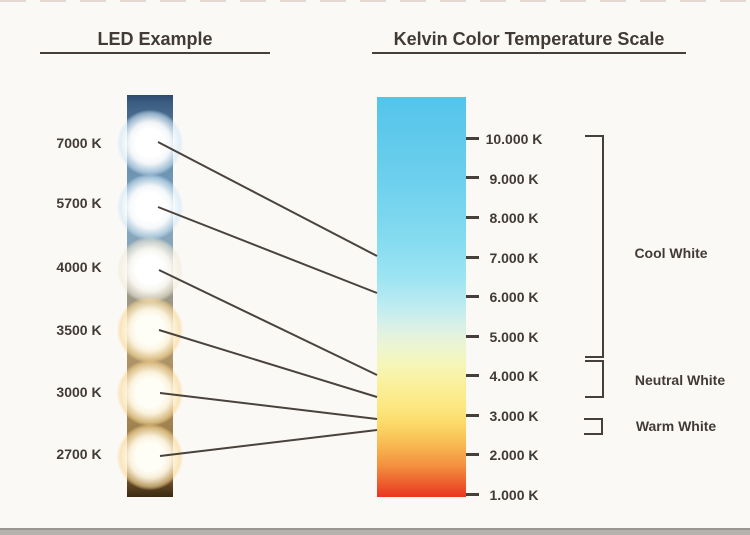  Describe the element at coordinates (155, 41) in the screenshot. I see `led-section-title: LED Example` at that location.